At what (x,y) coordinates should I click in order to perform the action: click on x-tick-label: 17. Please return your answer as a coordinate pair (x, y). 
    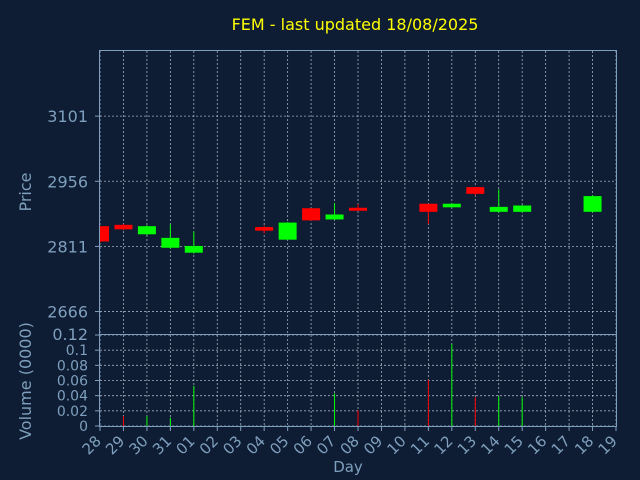
    Looking at the image, I should click on (561, 445).